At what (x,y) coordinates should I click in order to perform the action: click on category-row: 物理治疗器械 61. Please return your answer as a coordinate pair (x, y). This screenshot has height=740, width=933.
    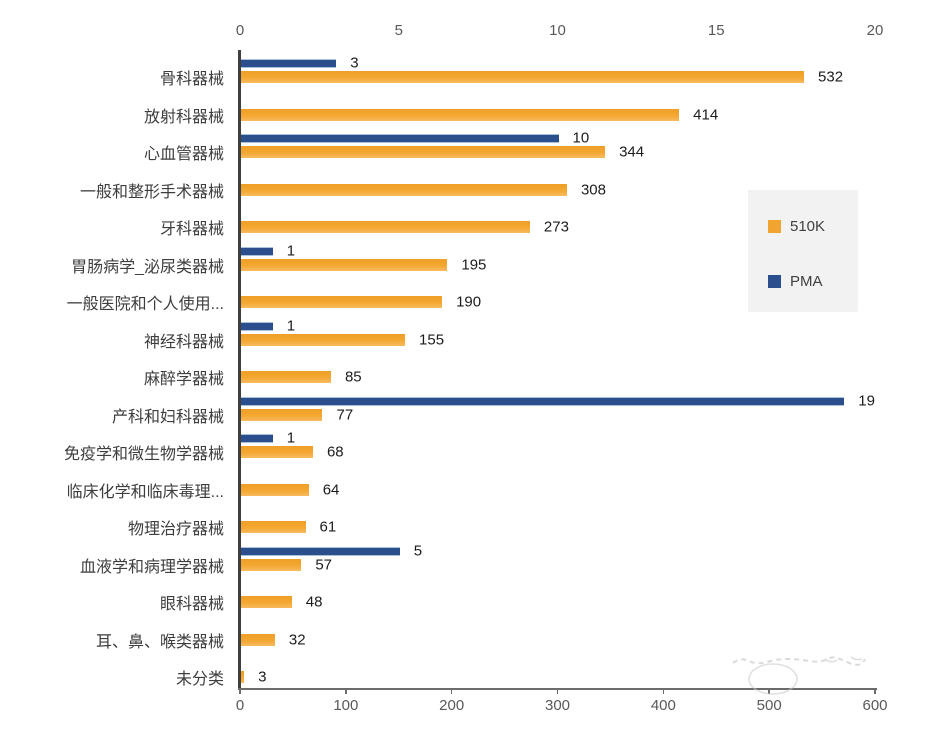
    Looking at the image, I should click on (466, 519).